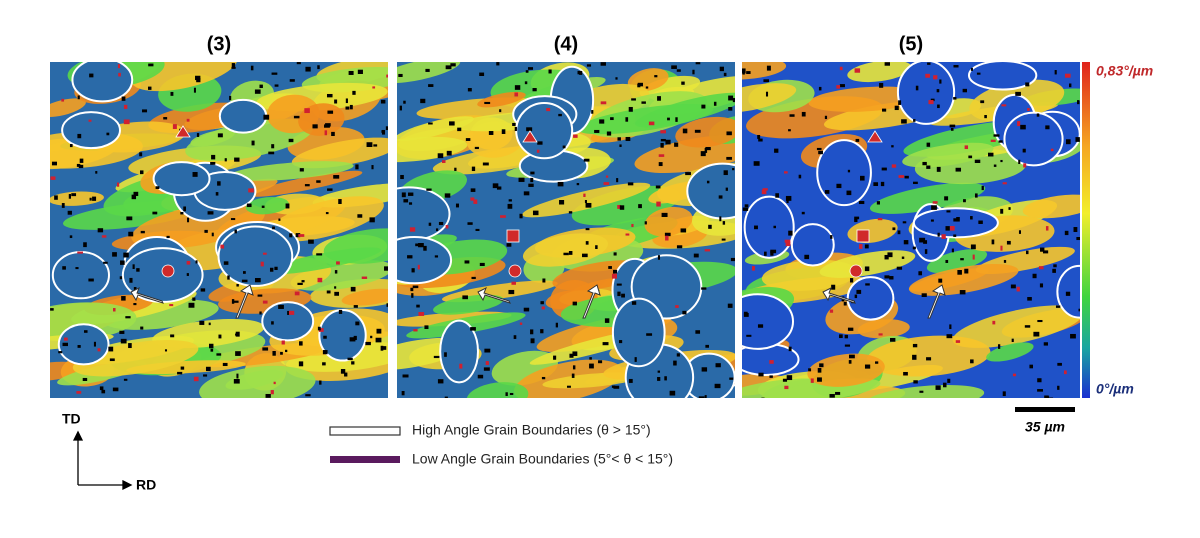 The width and height of the screenshot is (1200, 538). I want to click on legend-swatch-low, so click(365, 459).